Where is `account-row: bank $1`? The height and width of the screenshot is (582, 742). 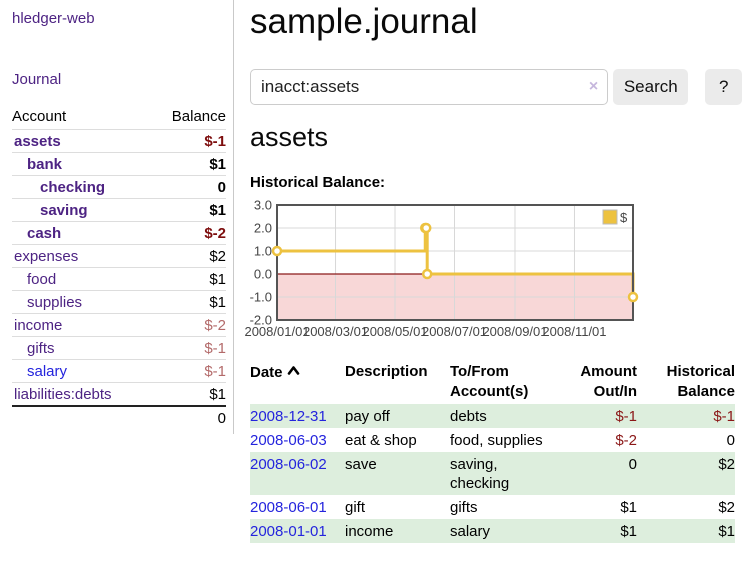 account-row: bank $1 is located at coordinates (119, 164).